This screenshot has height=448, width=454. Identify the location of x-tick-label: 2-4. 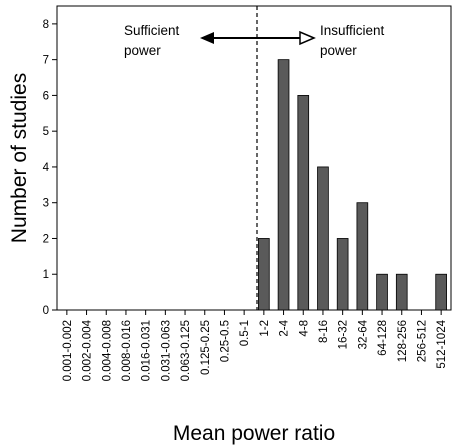
(285, 327).